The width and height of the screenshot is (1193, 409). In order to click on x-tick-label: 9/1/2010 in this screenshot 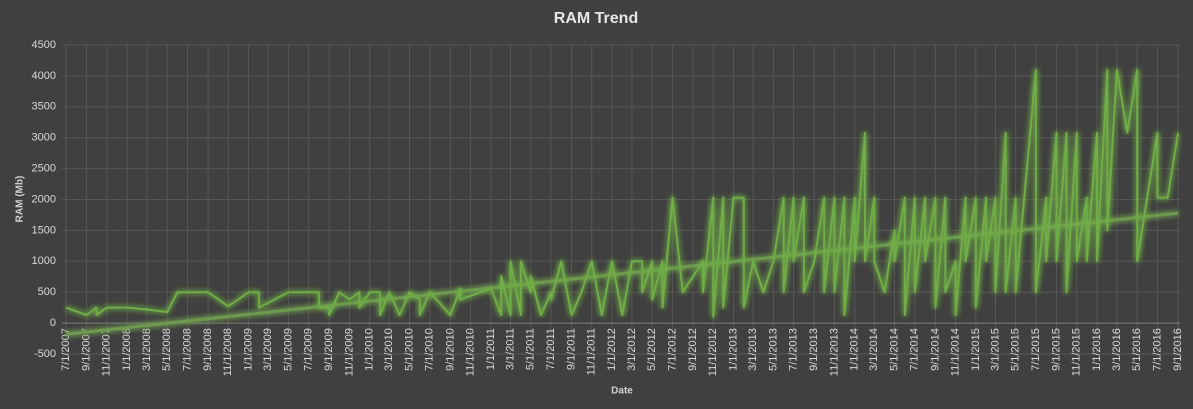, I will do `click(450, 349)`.